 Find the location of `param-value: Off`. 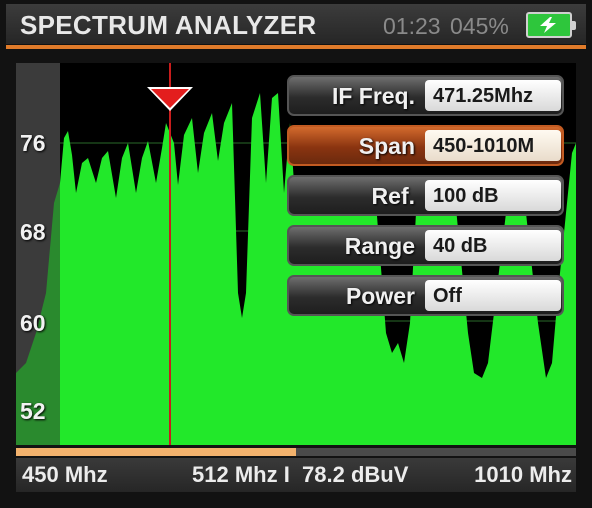

param-value: Off is located at coordinates (493, 295).